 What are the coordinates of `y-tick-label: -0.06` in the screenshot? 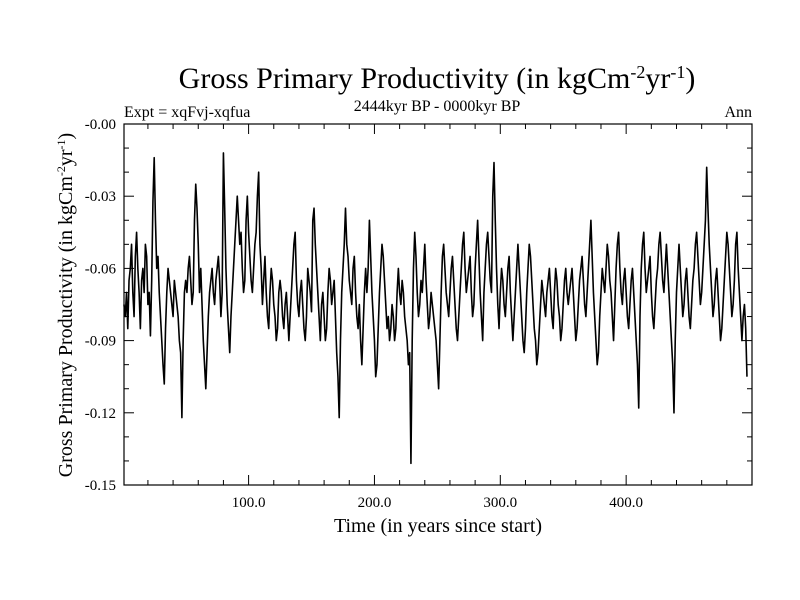 It's located at (101, 269).